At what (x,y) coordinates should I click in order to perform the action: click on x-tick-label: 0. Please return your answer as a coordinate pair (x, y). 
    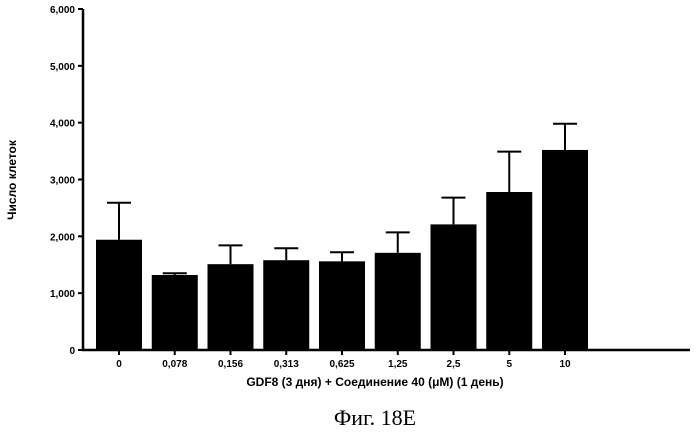
    Looking at the image, I should click on (119, 364).